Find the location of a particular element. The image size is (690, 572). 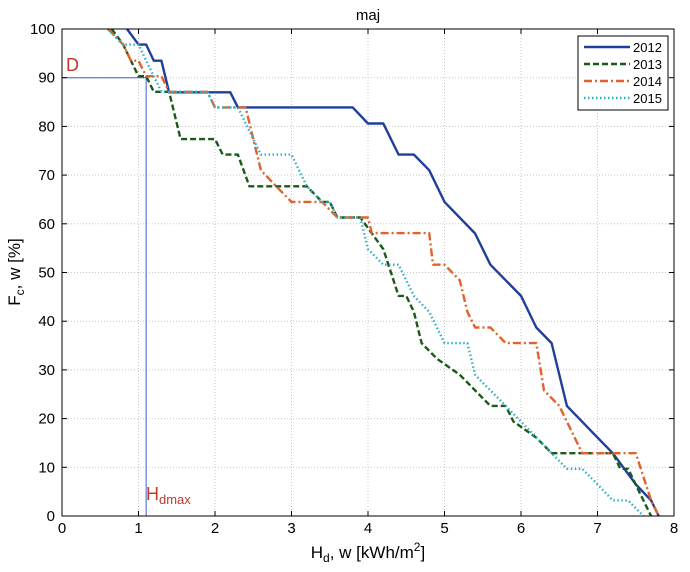

annotation-hdmax: Hdmax is located at coordinates (168, 495).